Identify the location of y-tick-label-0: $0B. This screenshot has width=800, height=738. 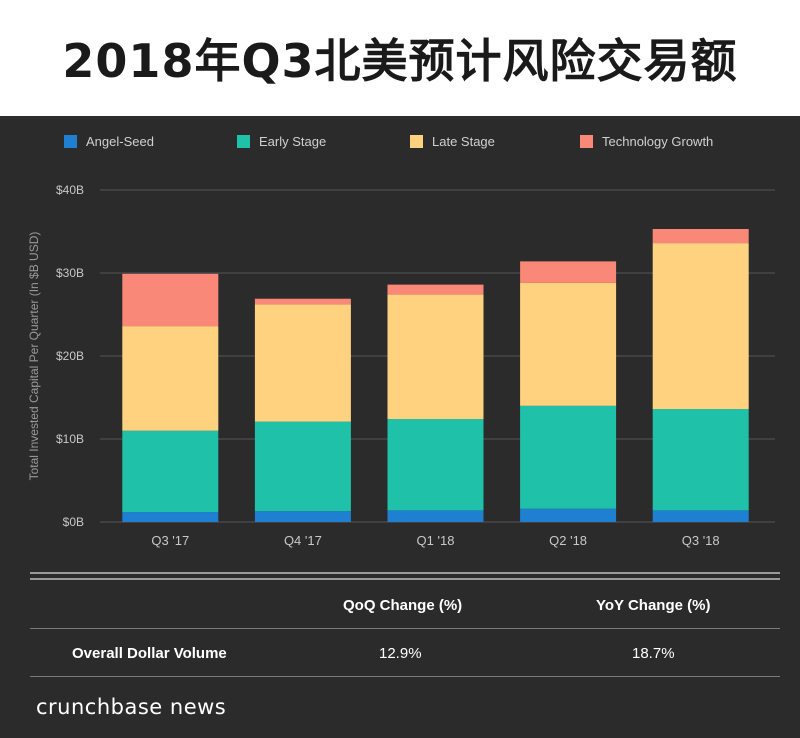
(73, 522).